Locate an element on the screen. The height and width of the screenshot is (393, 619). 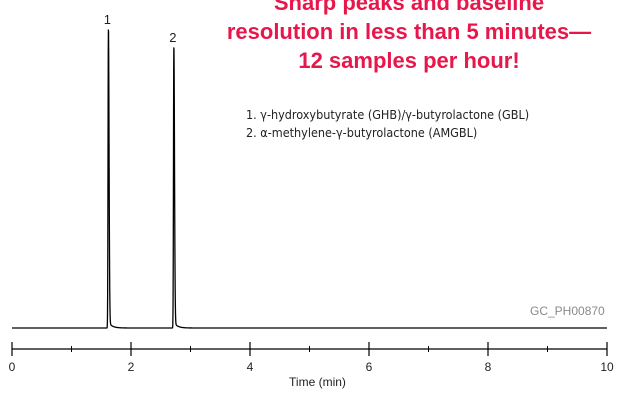
x-axis-label: Time (min) is located at coordinates (309, 382).